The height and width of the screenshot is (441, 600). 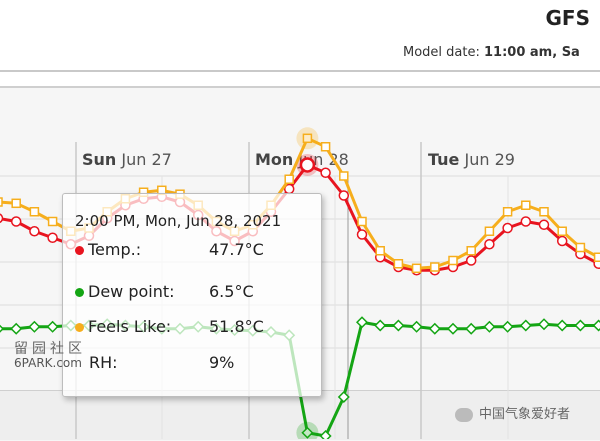 What do you see at coordinates (464, 414) in the screenshot?
I see `wechat-icon` at bounding box center [464, 414].